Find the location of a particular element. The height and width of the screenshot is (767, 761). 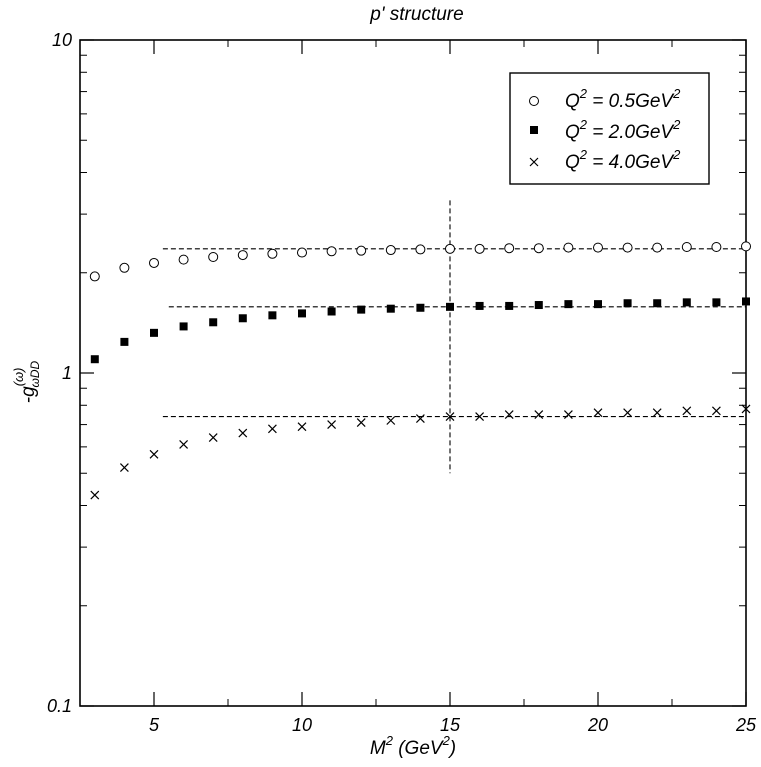

legend-label-q40: Q2 = 4.0GeV2 is located at coordinates (623, 160).